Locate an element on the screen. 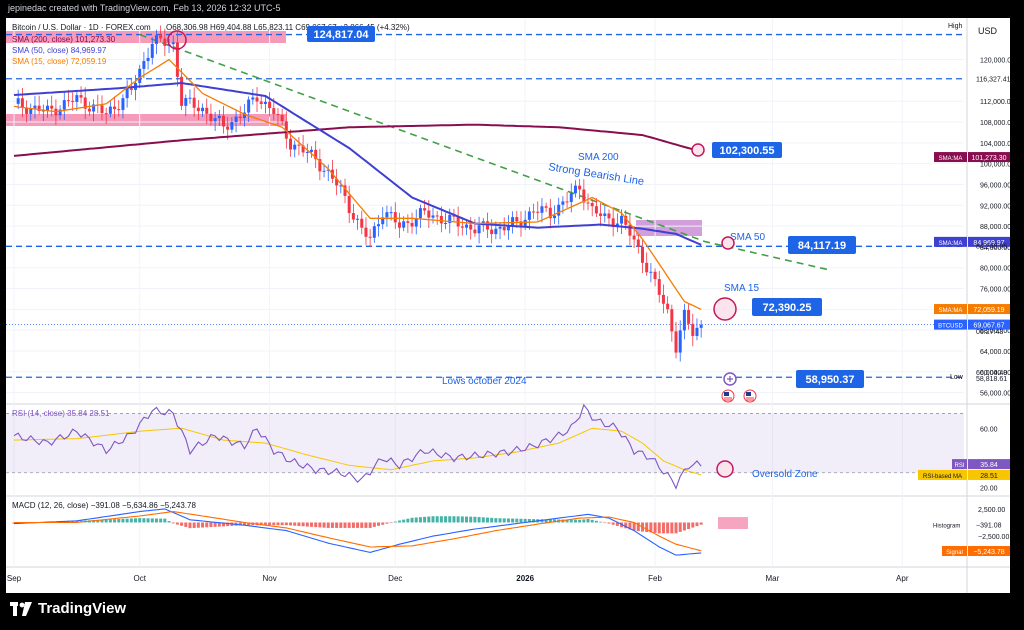 Image resolution: width=1024 pixels, height=630 pixels. support-zone is located at coordinates (146, 120).